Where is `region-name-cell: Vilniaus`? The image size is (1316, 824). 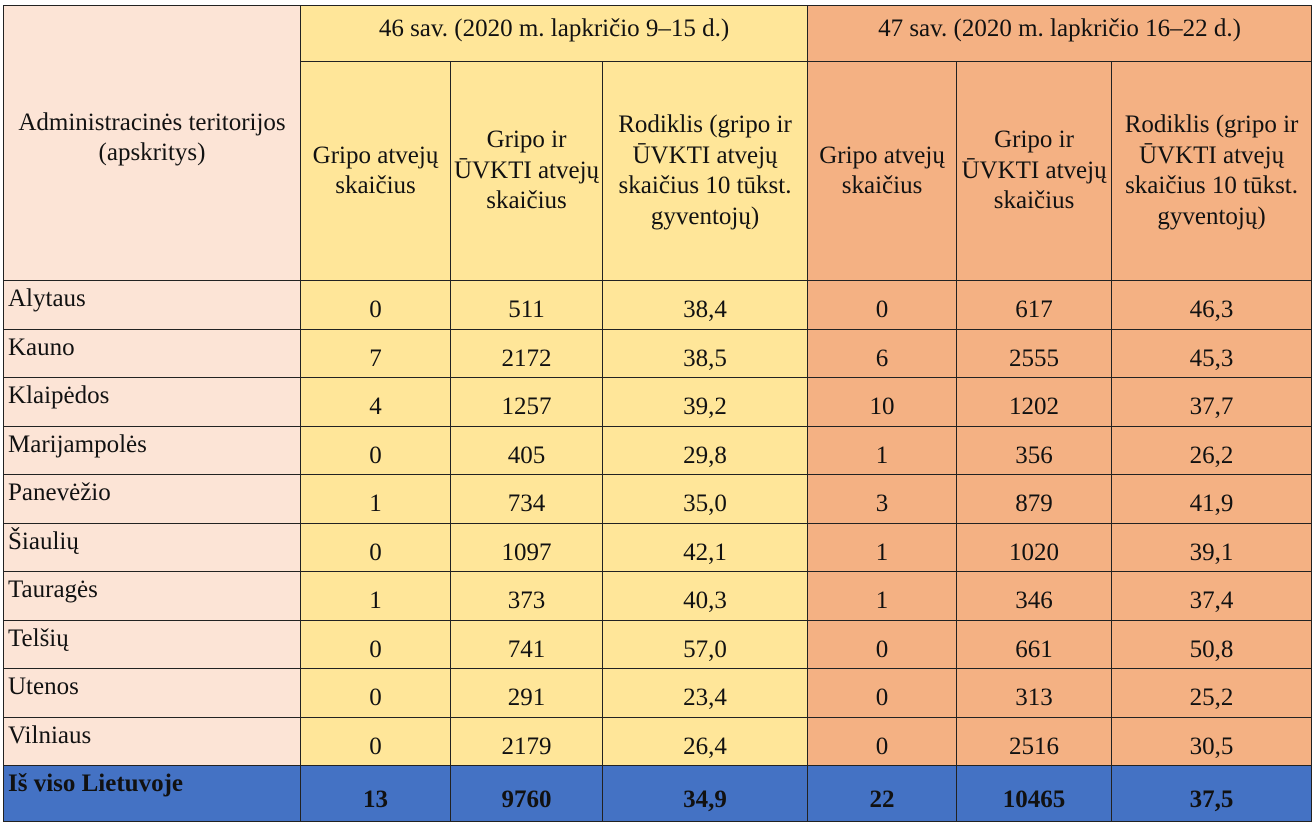
region-name-cell: Vilniaus is located at coordinates (152, 741).